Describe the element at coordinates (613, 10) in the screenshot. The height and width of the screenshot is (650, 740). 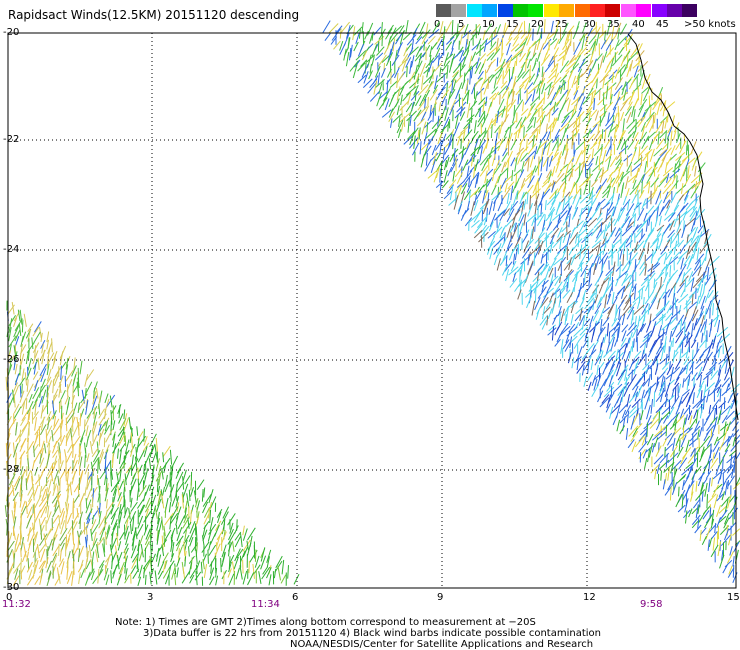
I see `legend-swatch` at that location.